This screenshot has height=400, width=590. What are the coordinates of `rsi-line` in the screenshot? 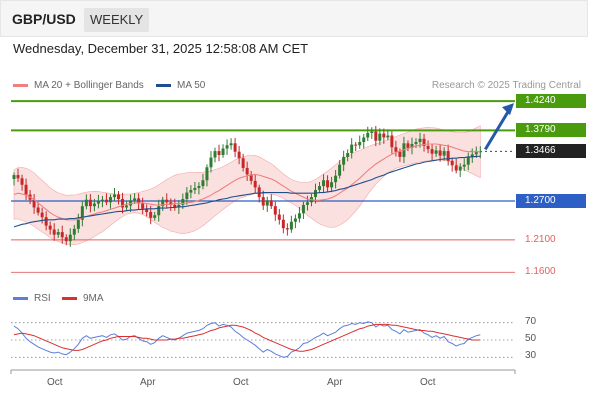 It's located at (247, 339).